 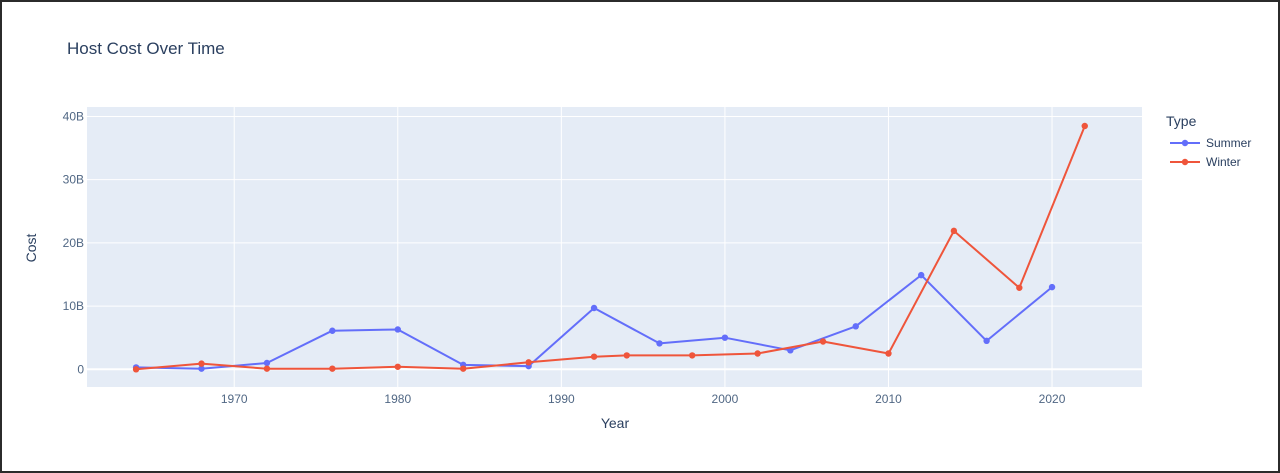 I want to click on x-tick-label: 1980, so click(x=397, y=399).